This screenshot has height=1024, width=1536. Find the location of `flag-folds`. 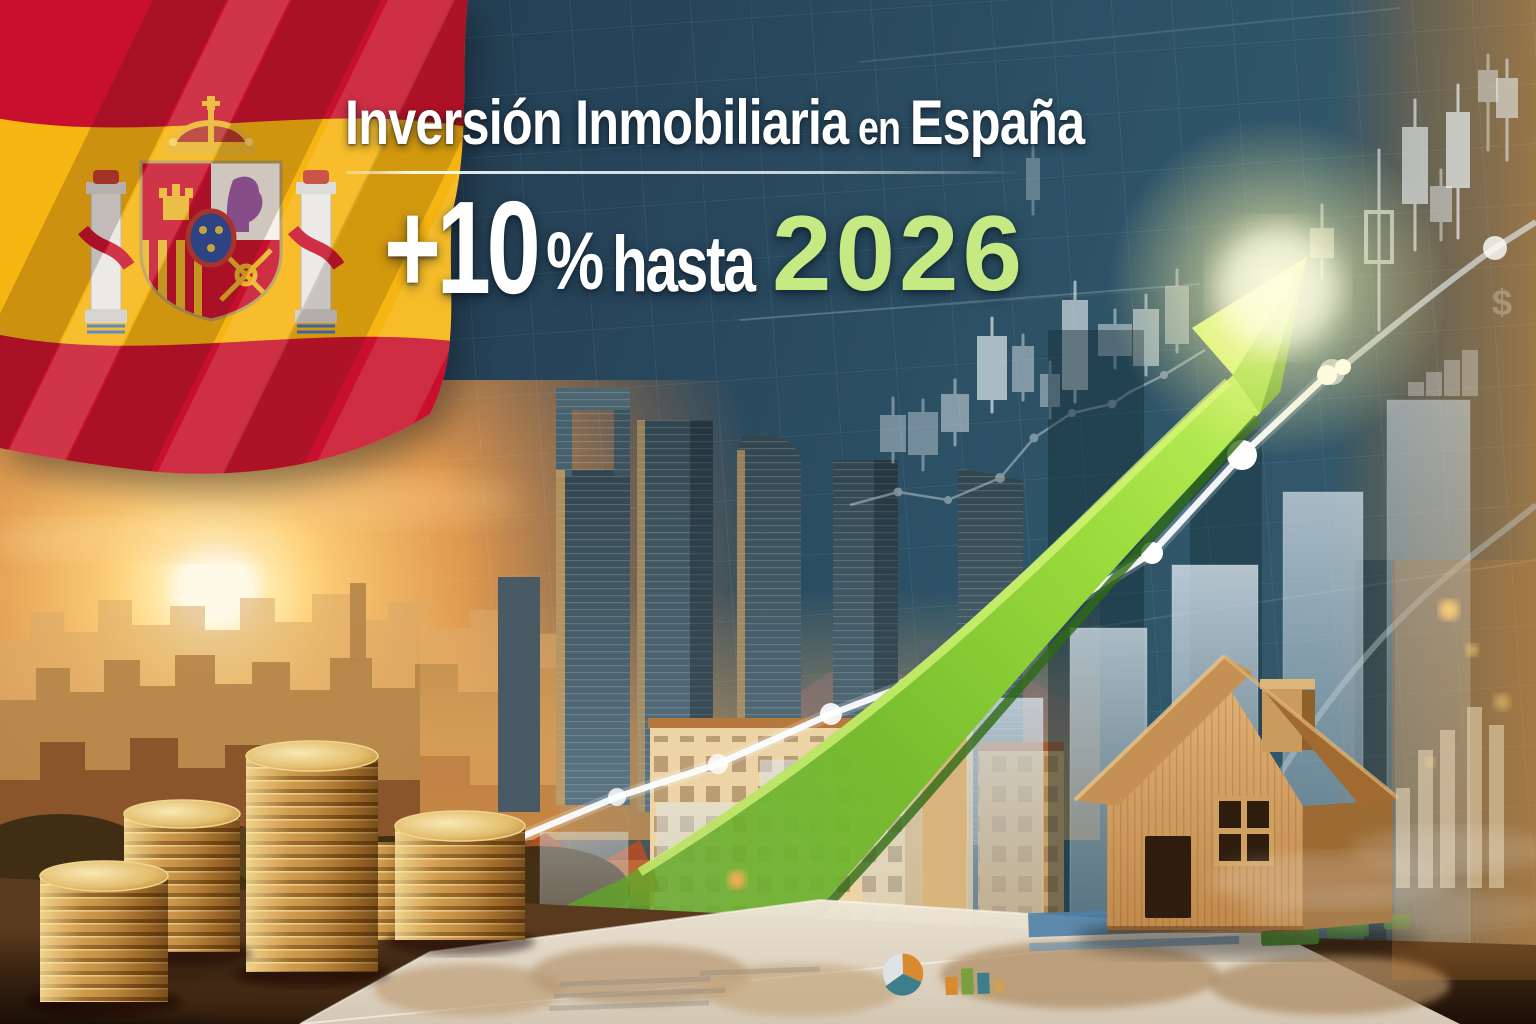

flag-folds is located at coordinates (234, 237).